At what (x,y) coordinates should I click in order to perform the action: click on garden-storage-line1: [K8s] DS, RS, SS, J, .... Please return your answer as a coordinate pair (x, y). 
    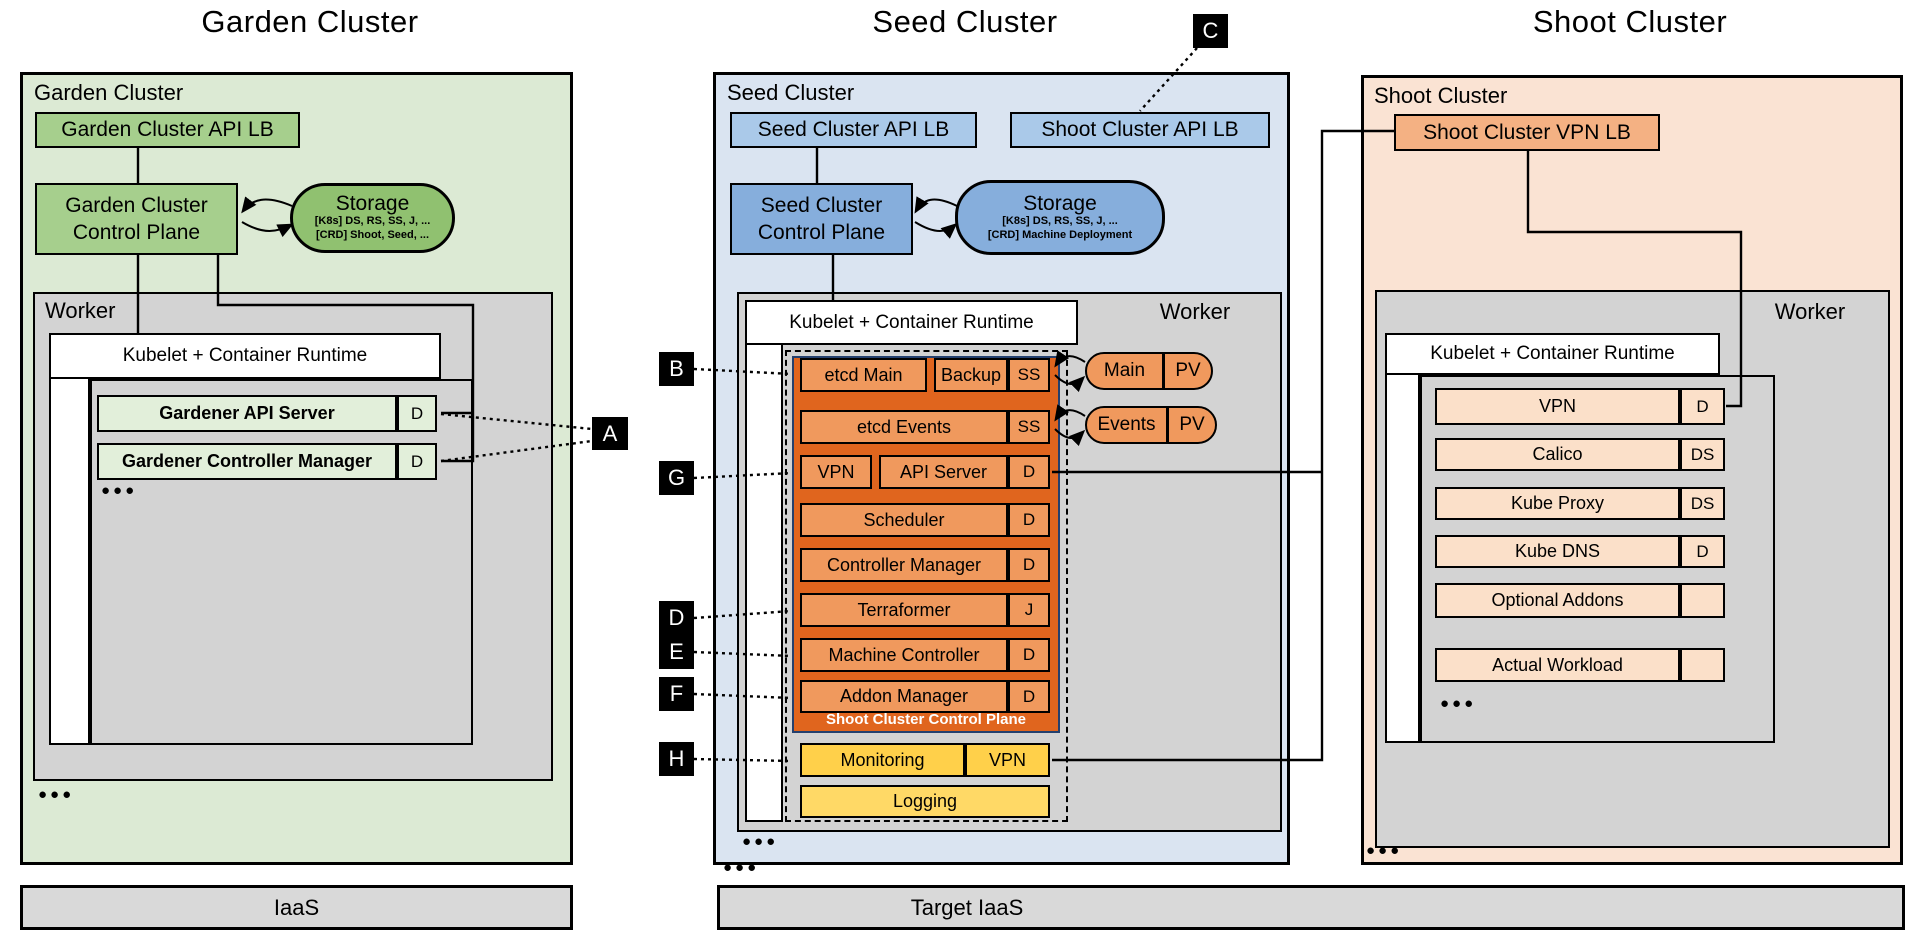
    Looking at the image, I should click on (372, 221).